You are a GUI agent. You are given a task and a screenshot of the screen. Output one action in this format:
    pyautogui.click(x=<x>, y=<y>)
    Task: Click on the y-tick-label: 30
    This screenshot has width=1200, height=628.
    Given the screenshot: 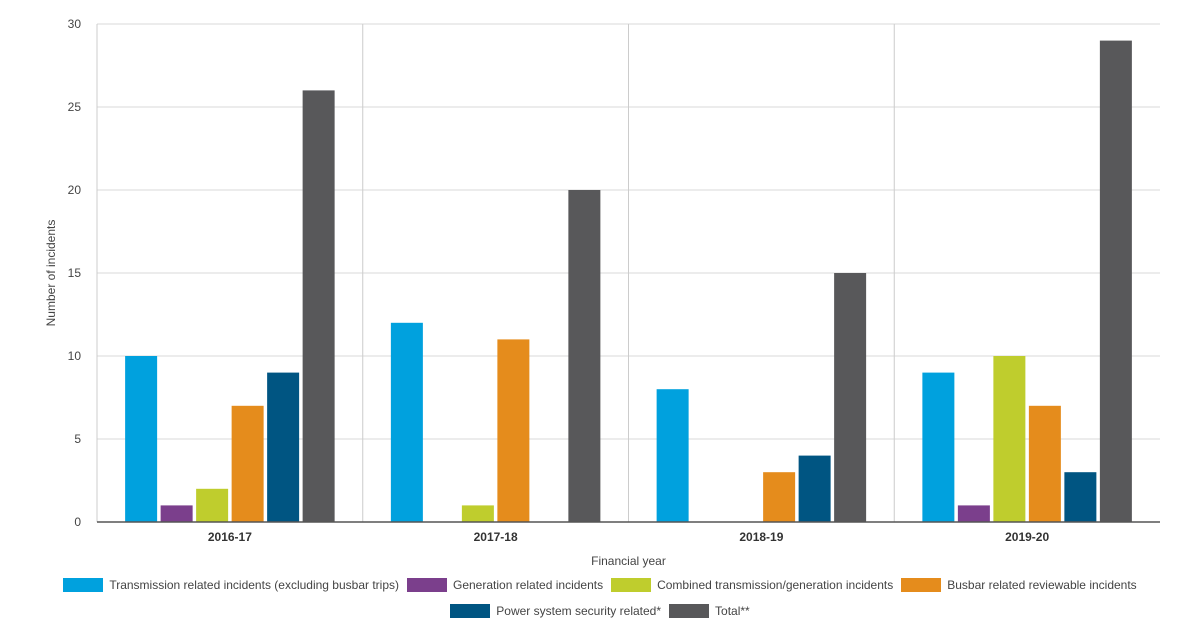 What is the action you would take?
    pyautogui.click(x=75, y=24)
    